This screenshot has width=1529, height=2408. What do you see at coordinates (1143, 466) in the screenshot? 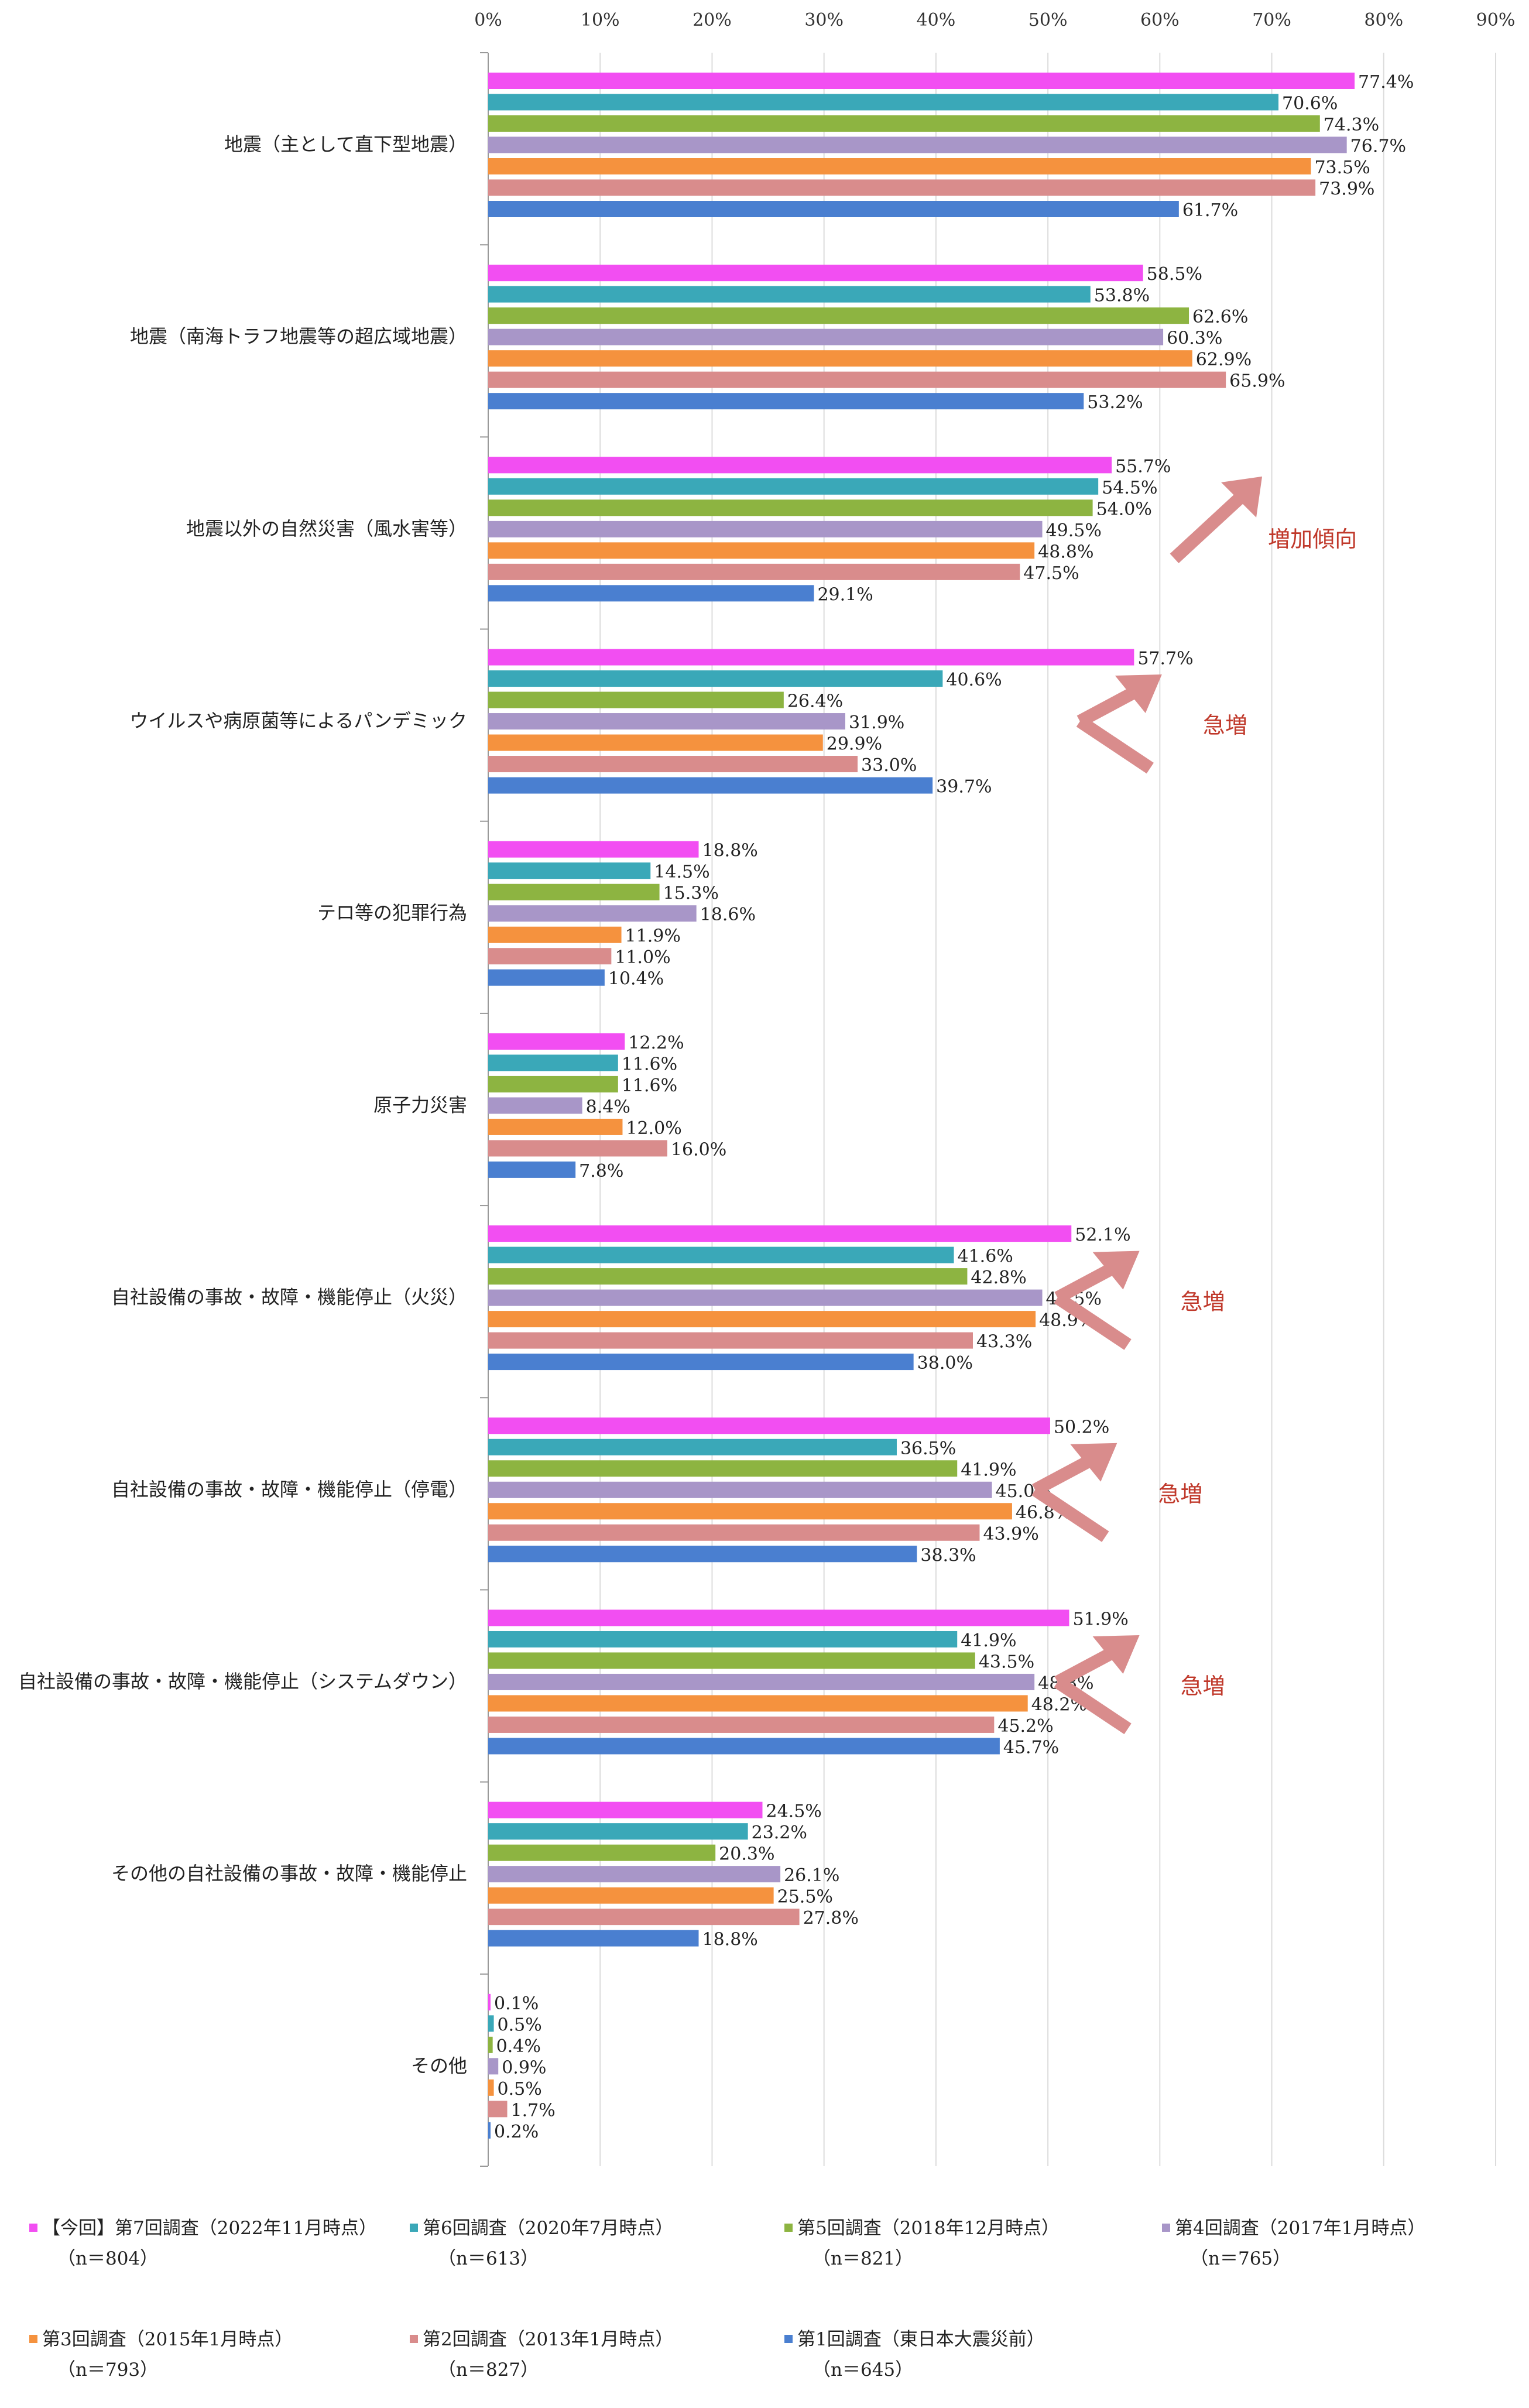
I see `data-label: 55.7%` at bounding box center [1143, 466].